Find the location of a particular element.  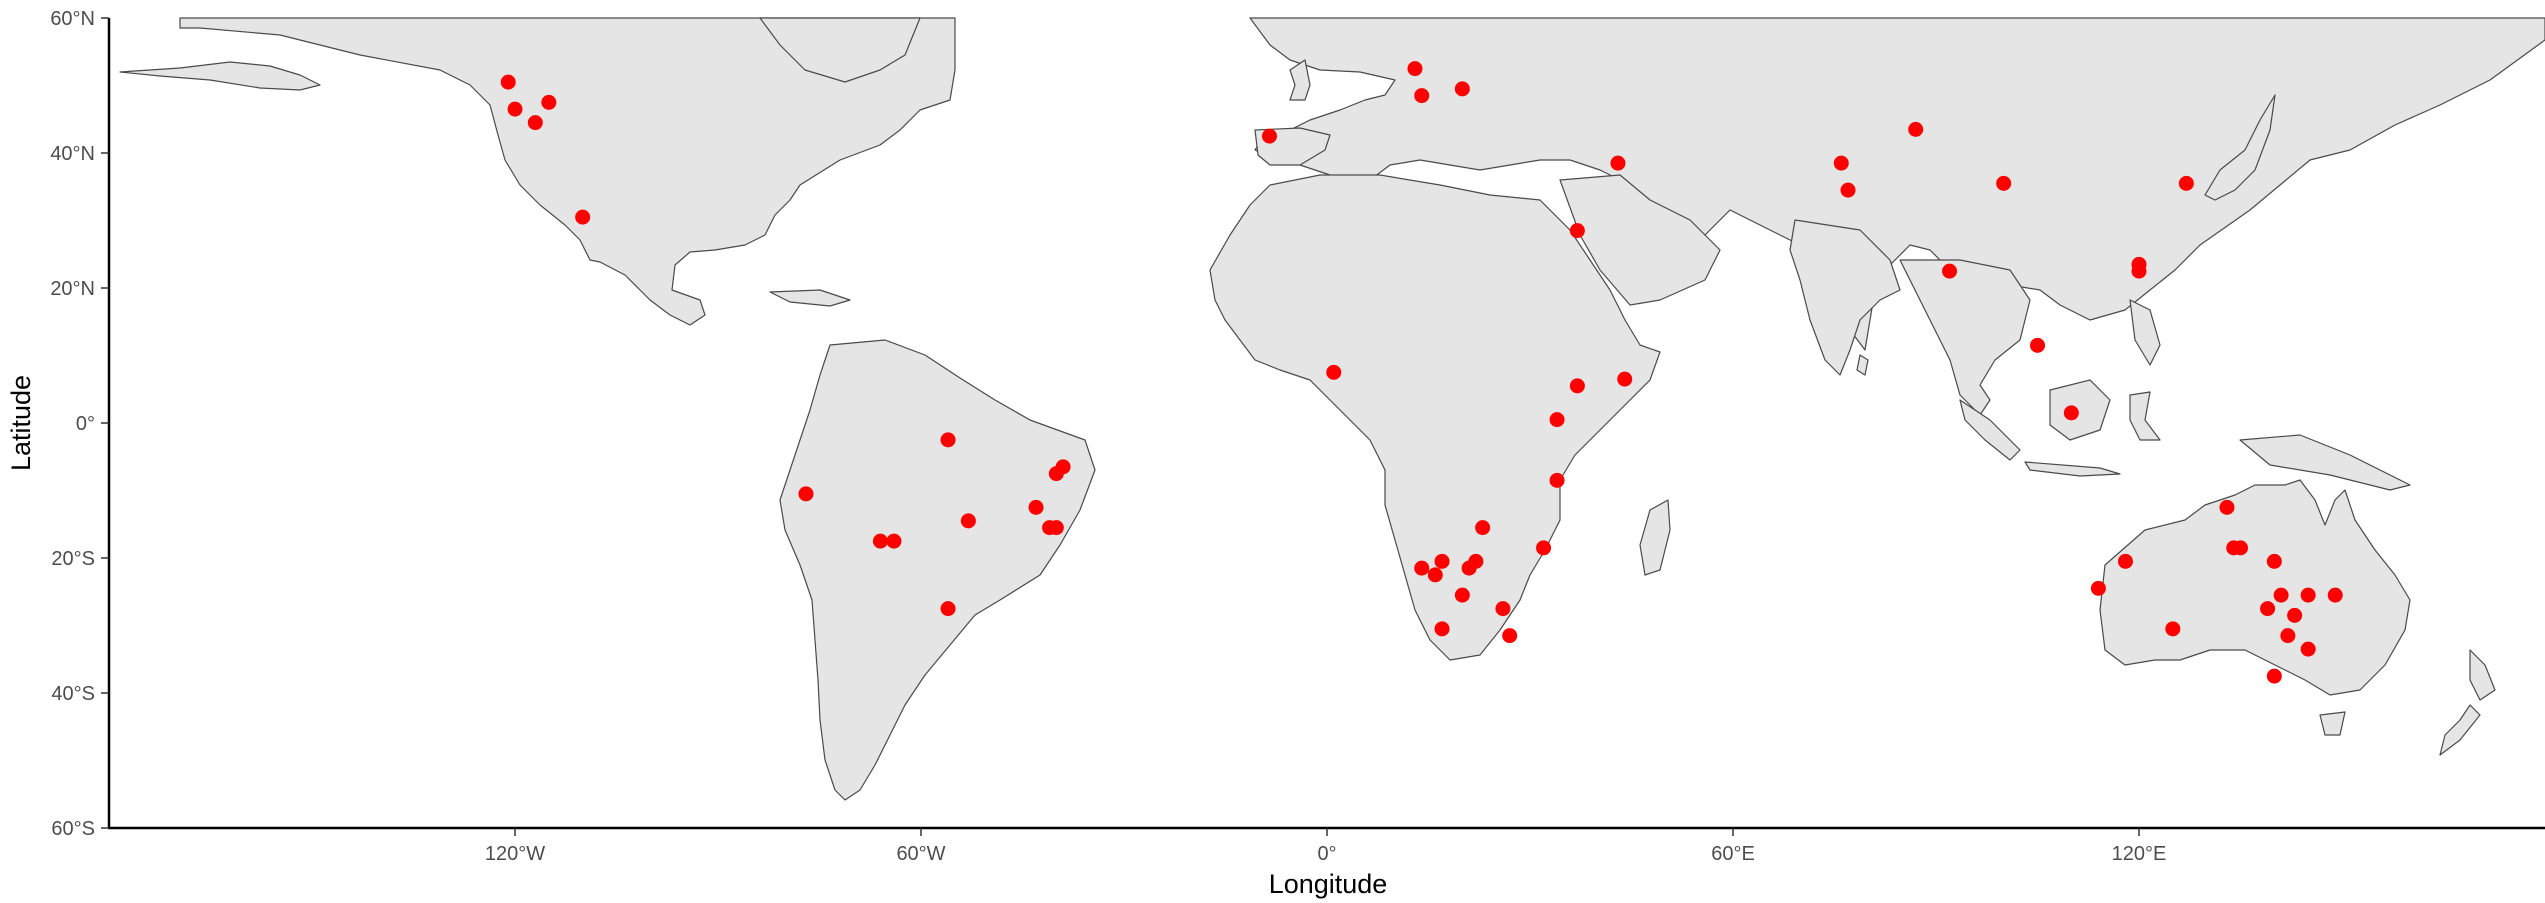

y-tick-label: 0° is located at coordinates (85, 424).